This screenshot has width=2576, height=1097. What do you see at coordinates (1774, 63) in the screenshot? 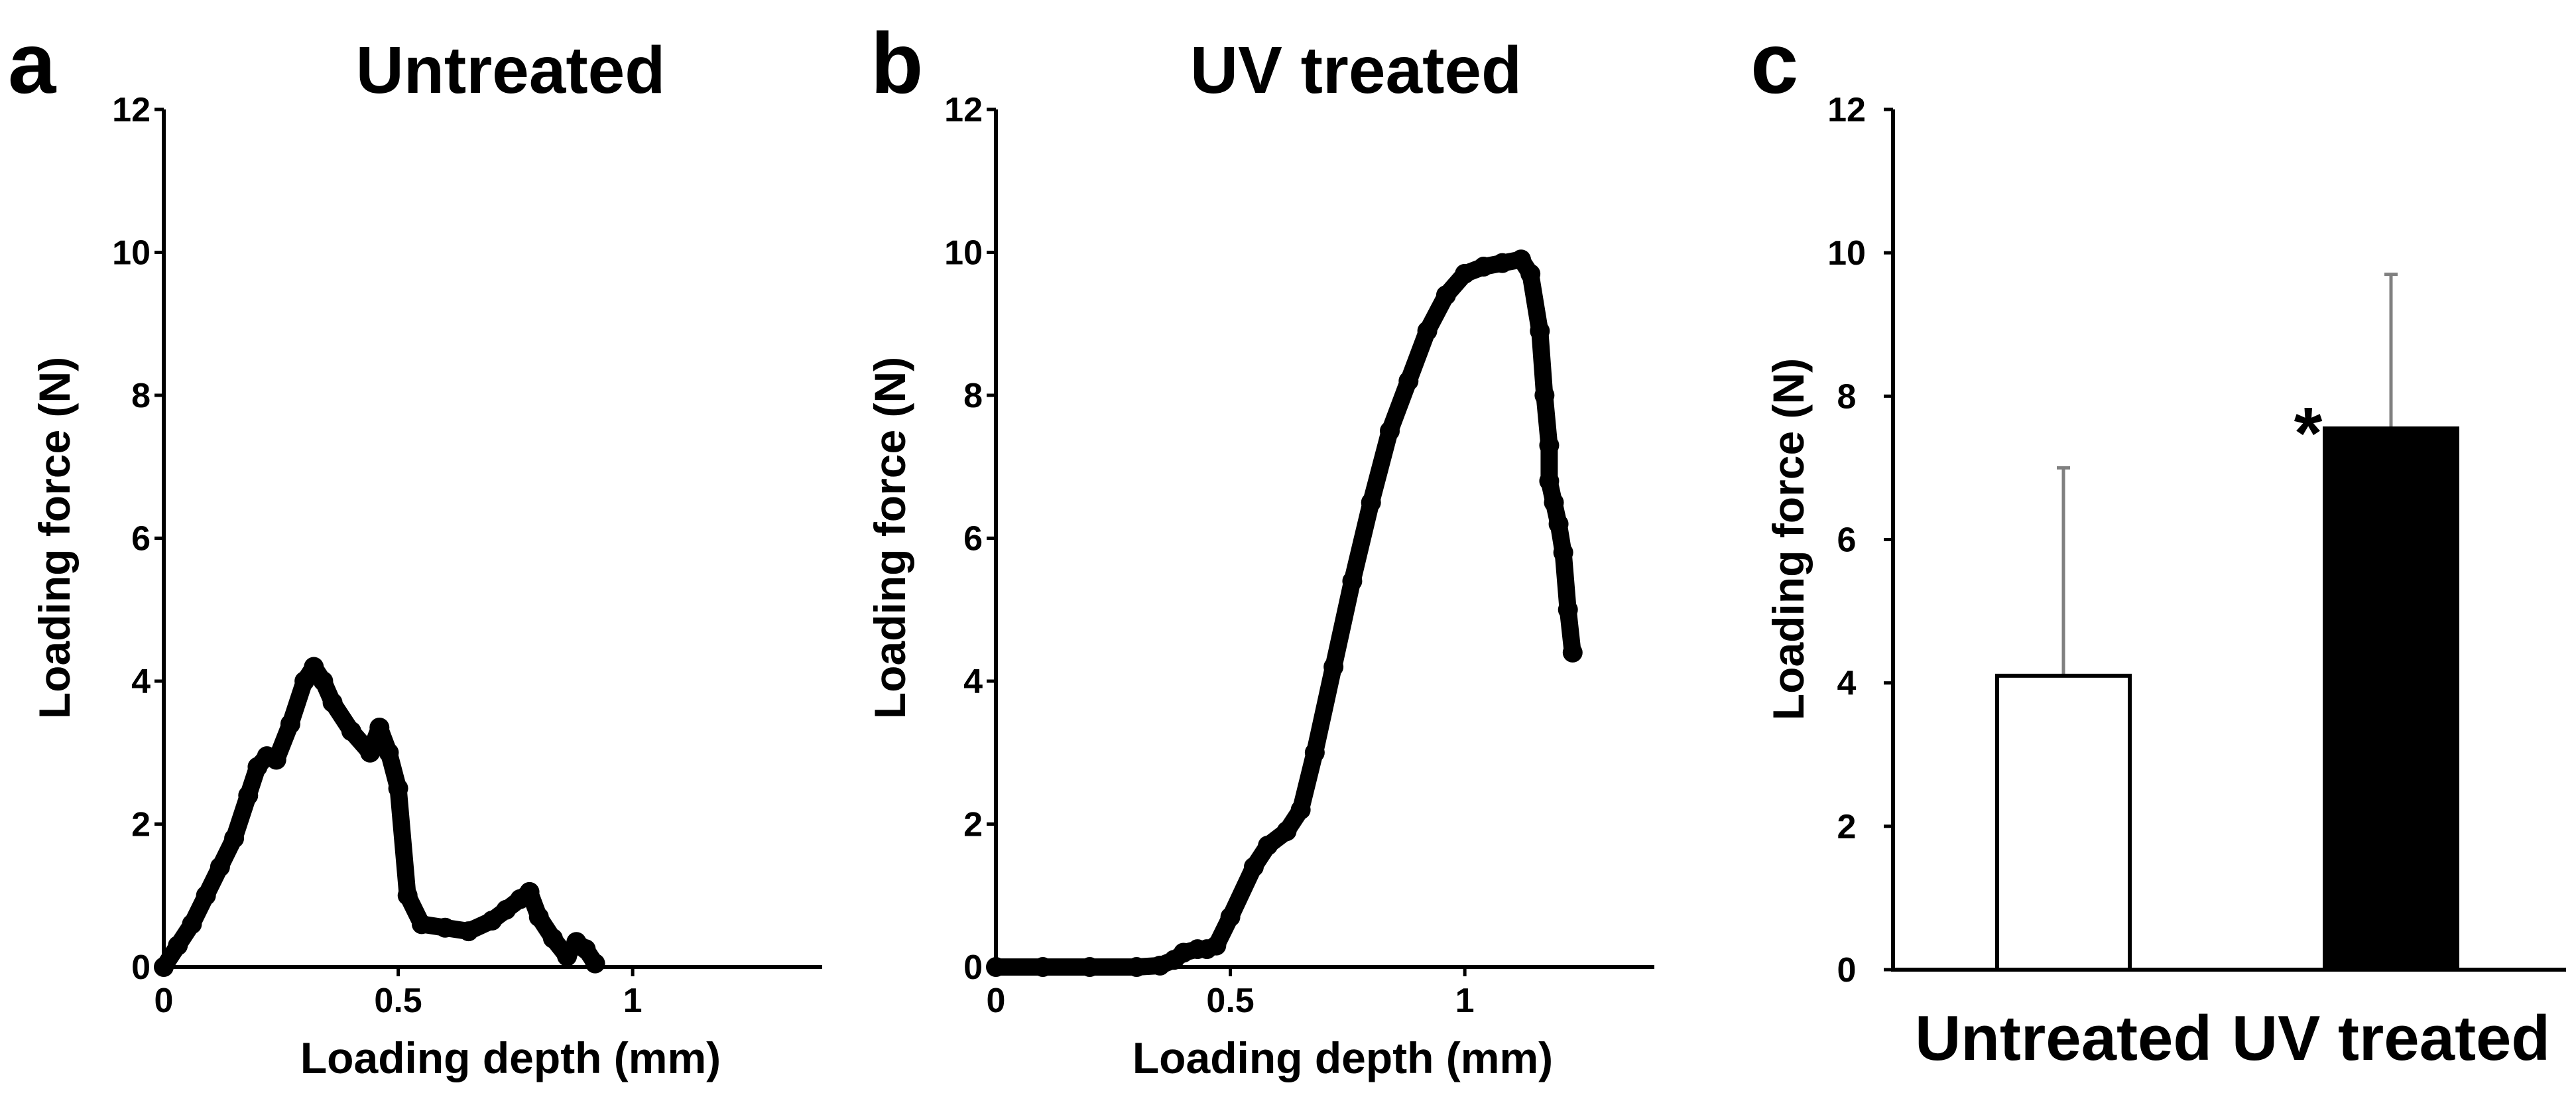
I see `panel-c-letter: c` at bounding box center [1774, 63].